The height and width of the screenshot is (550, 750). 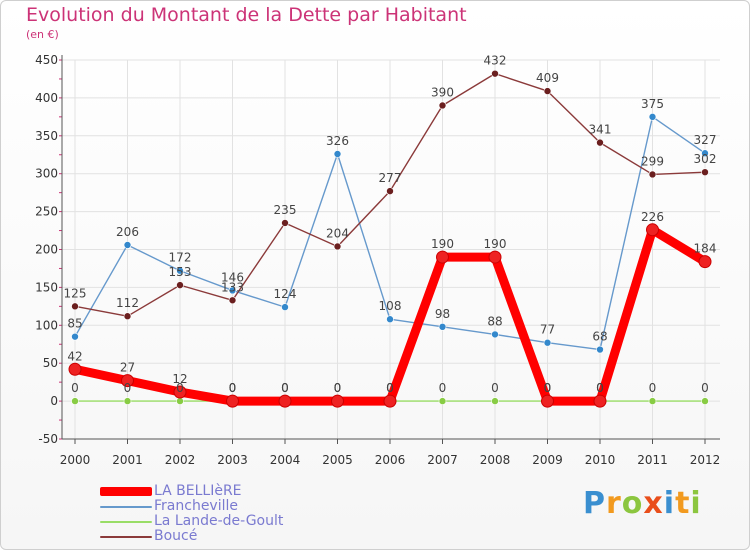 What do you see at coordinates (50, 363) in the screenshot?
I see `y-tick-label: 50` at bounding box center [50, 363].